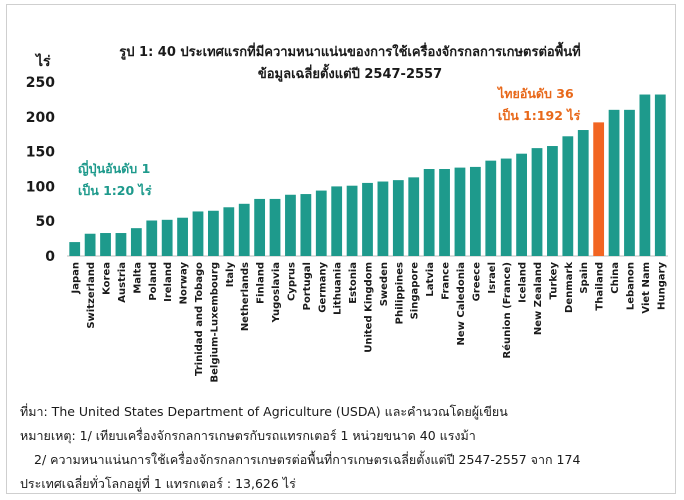 This screenshot has height=500, width=684. Describe the element at coordinates (461, 304) in the screenshot. I see `x-tick-label: New Caledonia` at that location.